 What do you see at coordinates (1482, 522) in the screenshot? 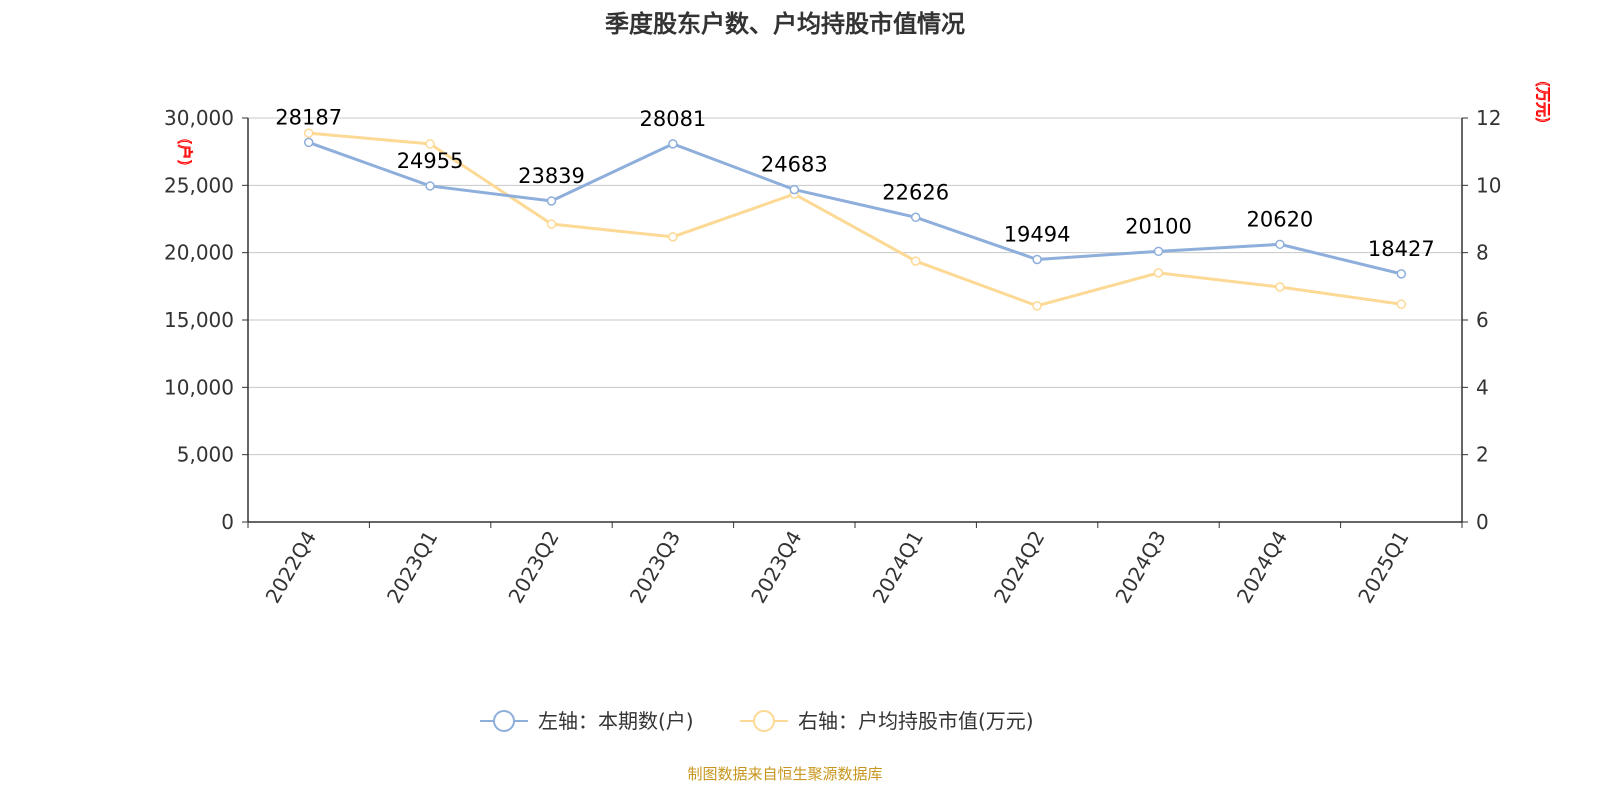
I see `right-tick-label: 0` at bounding box center [1482, 522].